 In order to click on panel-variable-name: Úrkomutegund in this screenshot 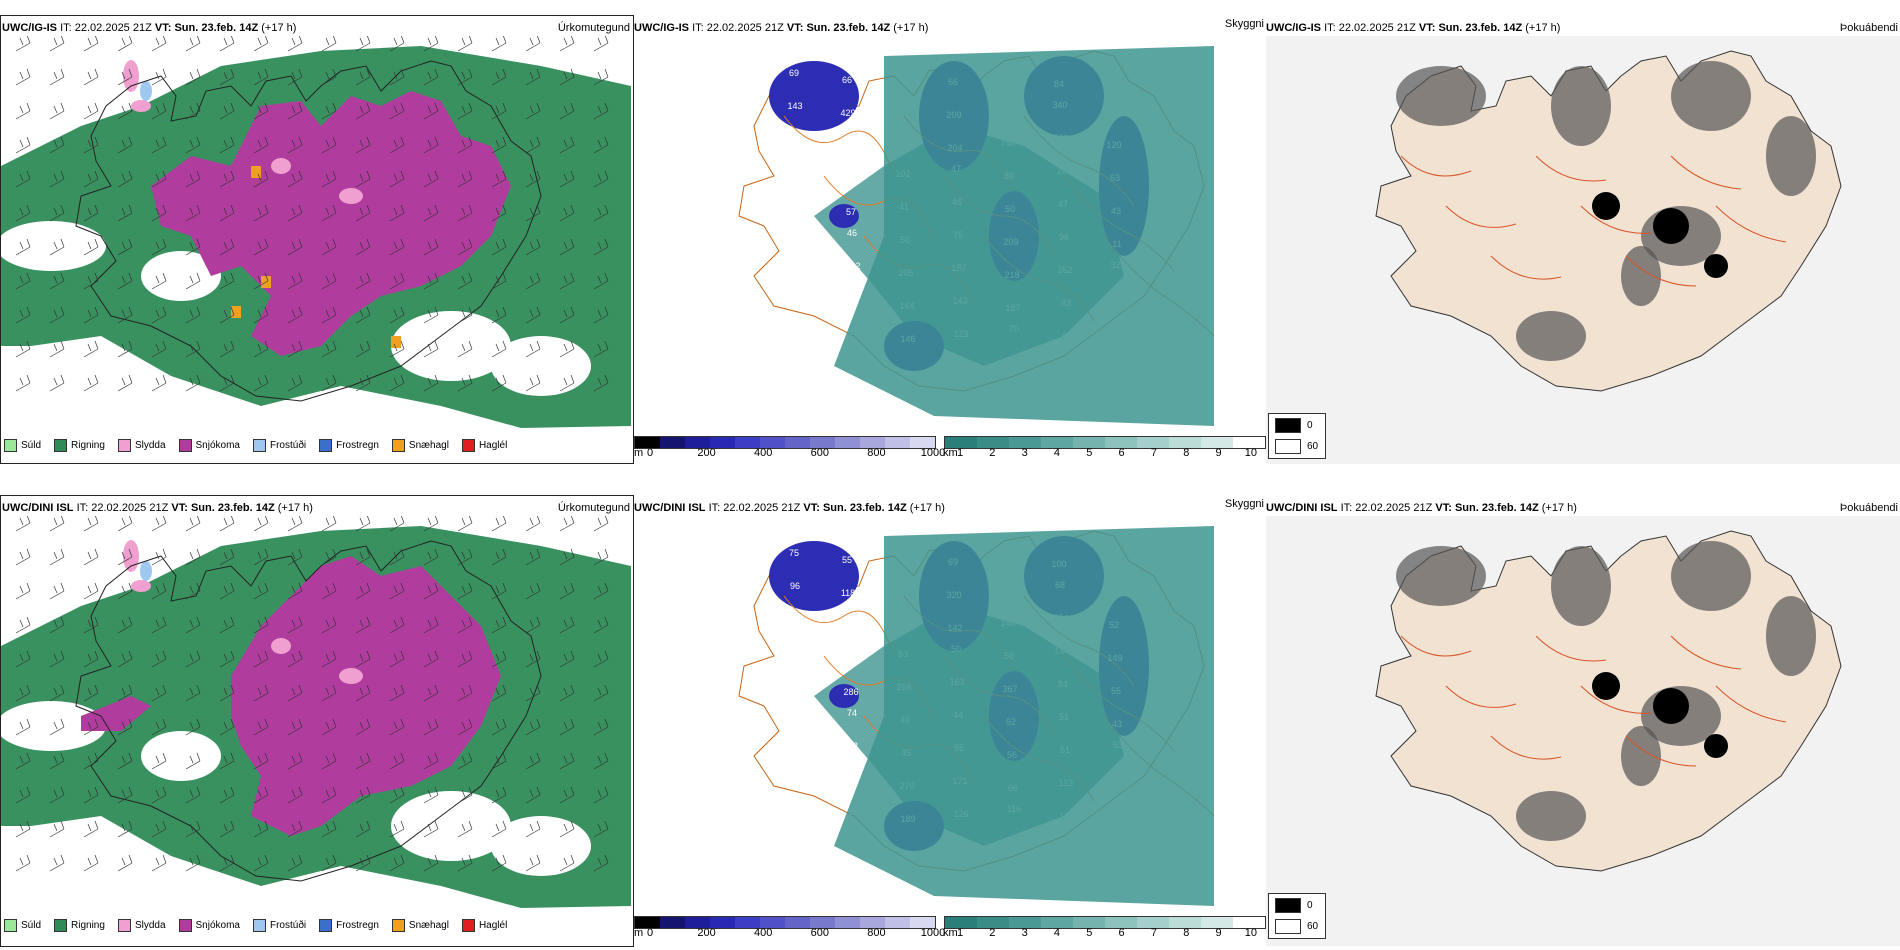, I will do `click(593, 508)`.